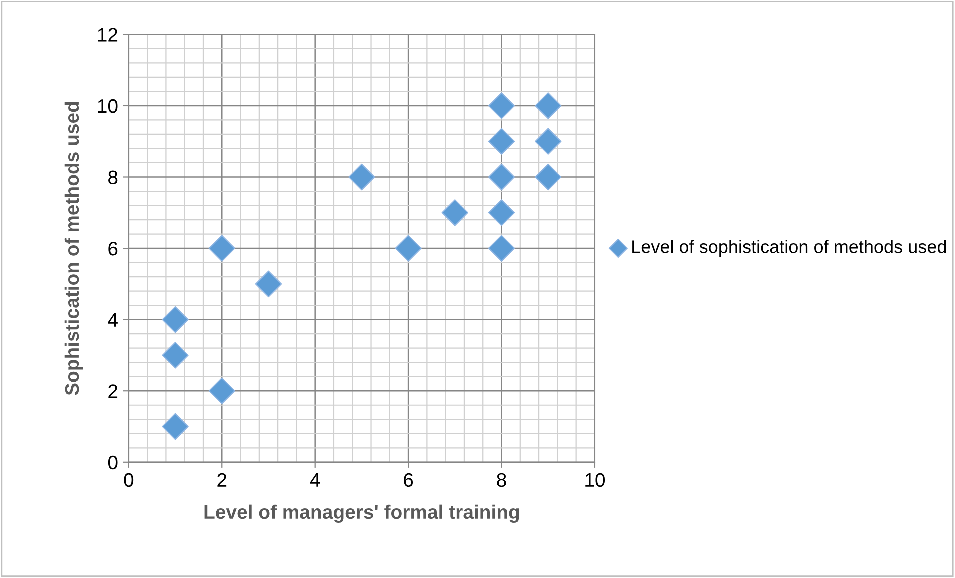 This screenshot has width=955, height=578. Describe the element at coordinates (73, 249) in the screenshot. I see `y-axis-title: Sophistication of methods used` at that location.